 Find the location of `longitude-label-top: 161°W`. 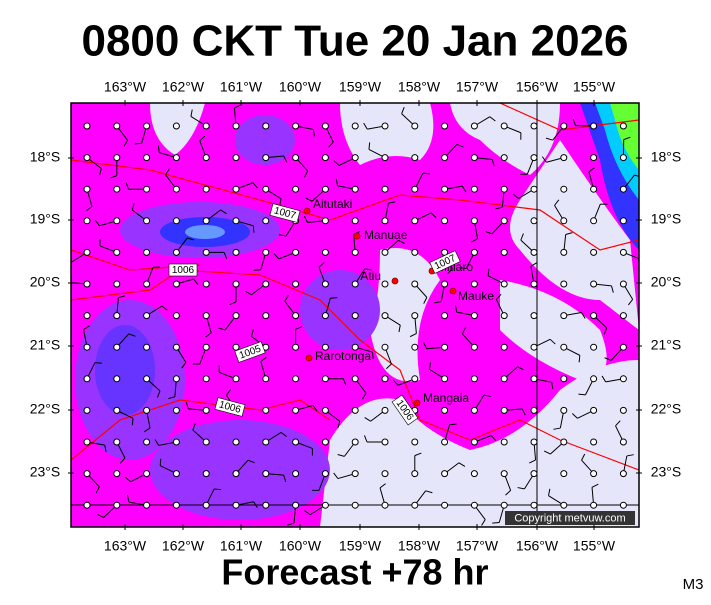

longitude-label-top: 161°W is located at coordinates (241, 87).